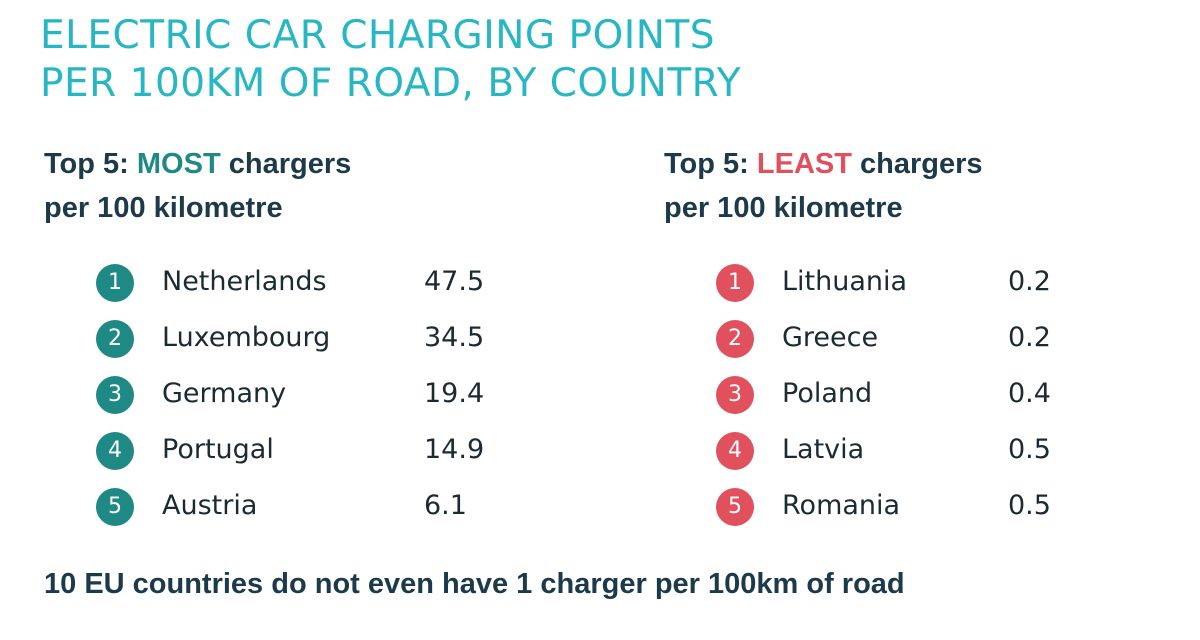  I want to click on least-row: 4 Latvia 0.5, so click(958, 450).